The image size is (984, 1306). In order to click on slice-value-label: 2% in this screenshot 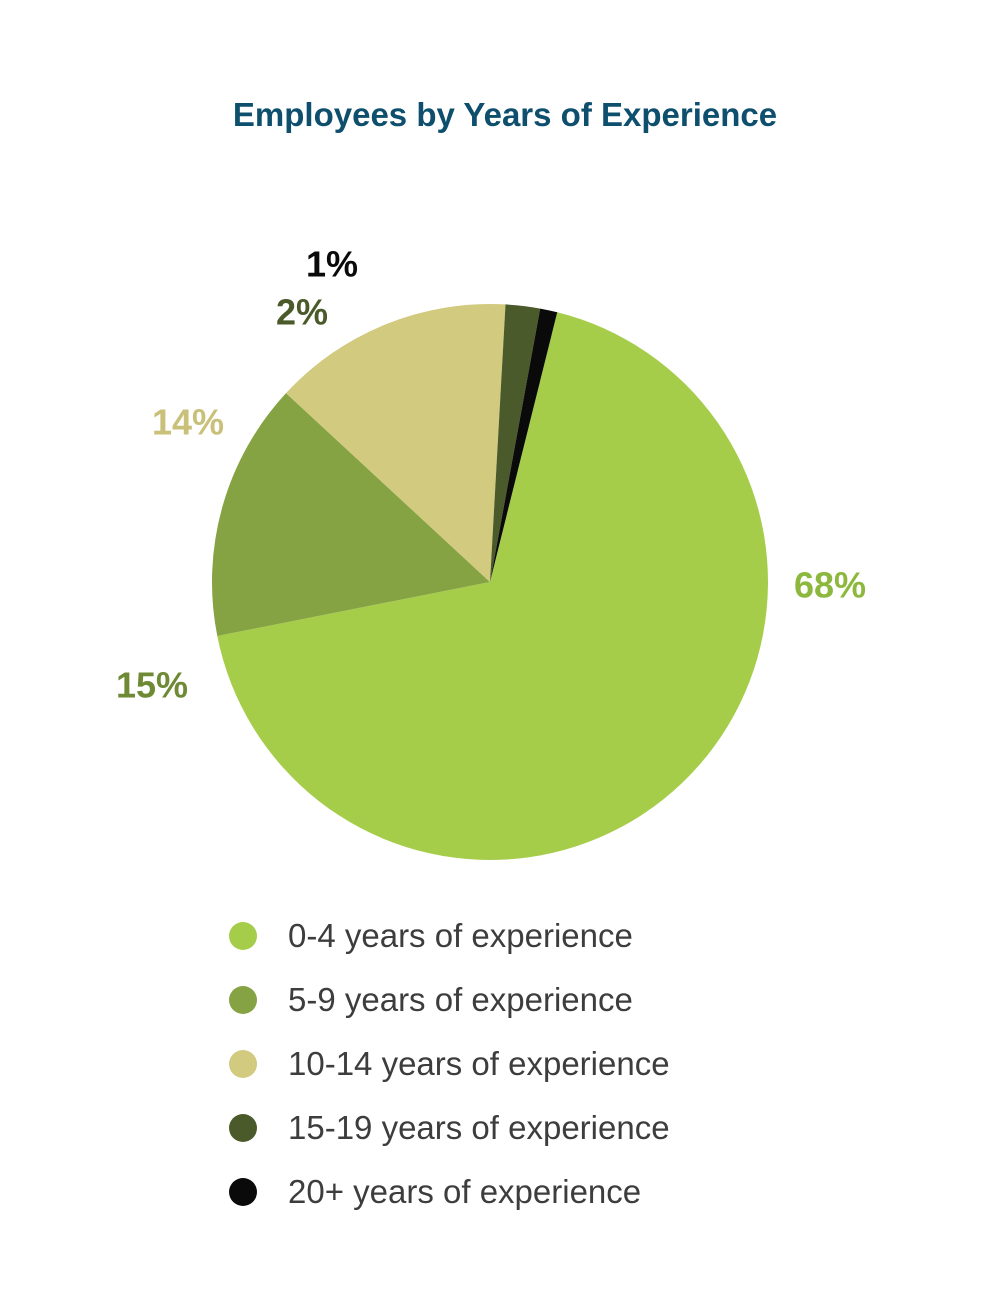, I will do `click(302, 312)`.